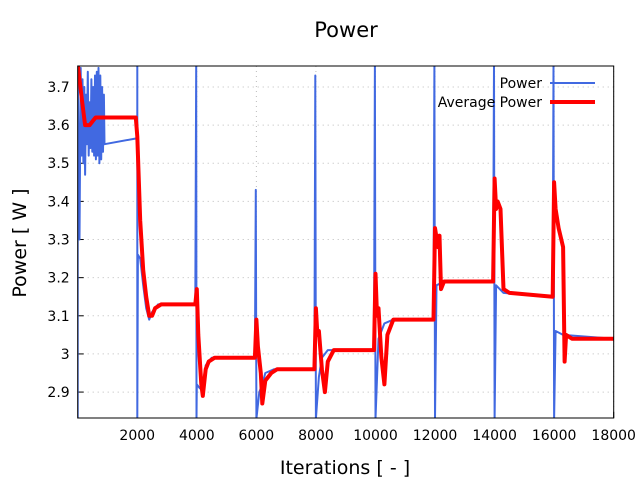 Image resolution: width=640 pixels, height=484 pixels. What do you see at coordinates (613, 436) in the screenshot?
I see `x-tick-label: 18000` at bounding box center [613, 436].